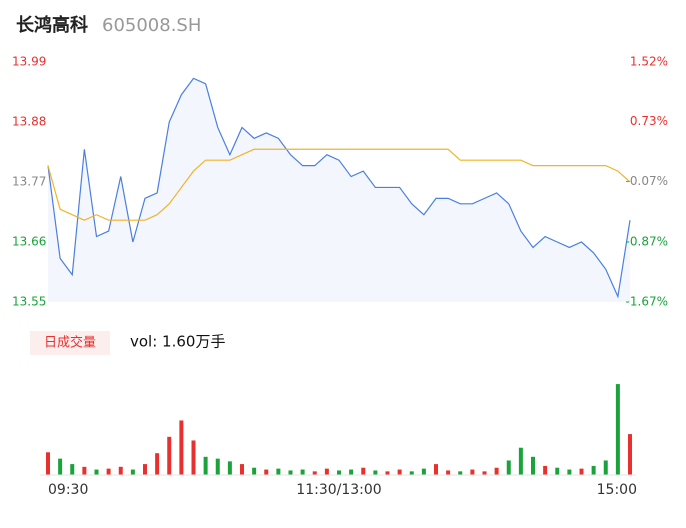 Image resolution: width=686 pixels, height=528 pixels. I want to click on y-tick-label: 13.77, so click(29, 182).